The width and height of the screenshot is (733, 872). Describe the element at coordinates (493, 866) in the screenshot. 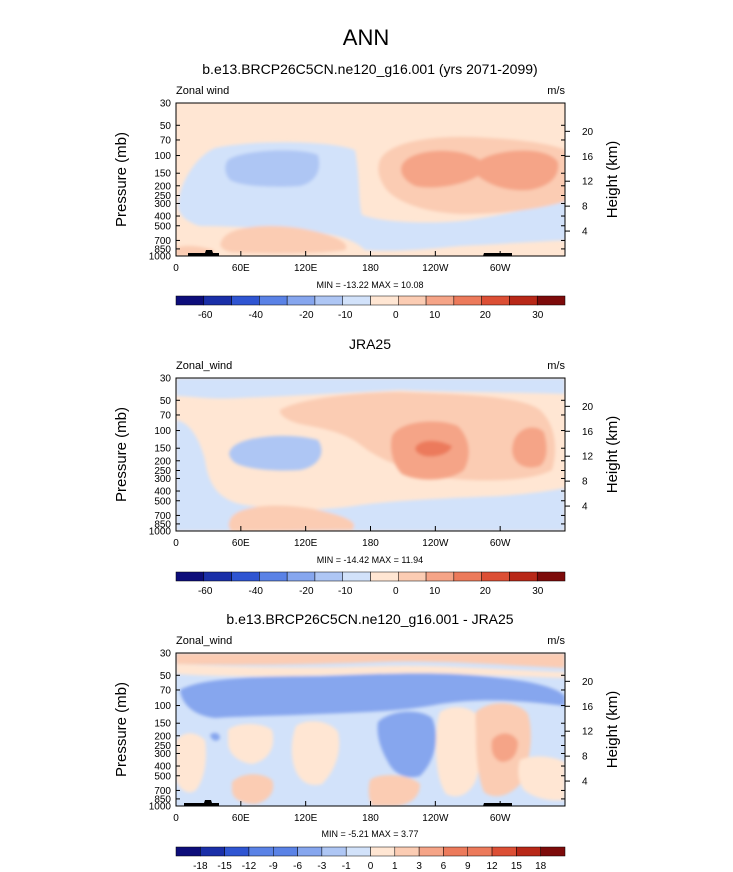

I see `colorbar-label: 12` at that location.